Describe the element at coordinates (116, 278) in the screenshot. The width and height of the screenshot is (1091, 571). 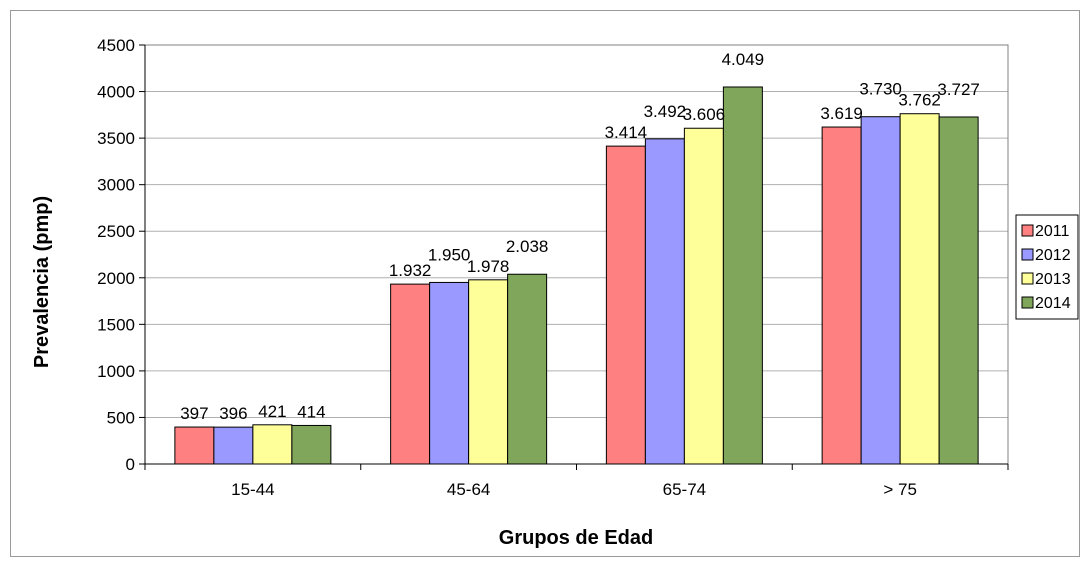
I see `y-tick-label: 2000` at that location.